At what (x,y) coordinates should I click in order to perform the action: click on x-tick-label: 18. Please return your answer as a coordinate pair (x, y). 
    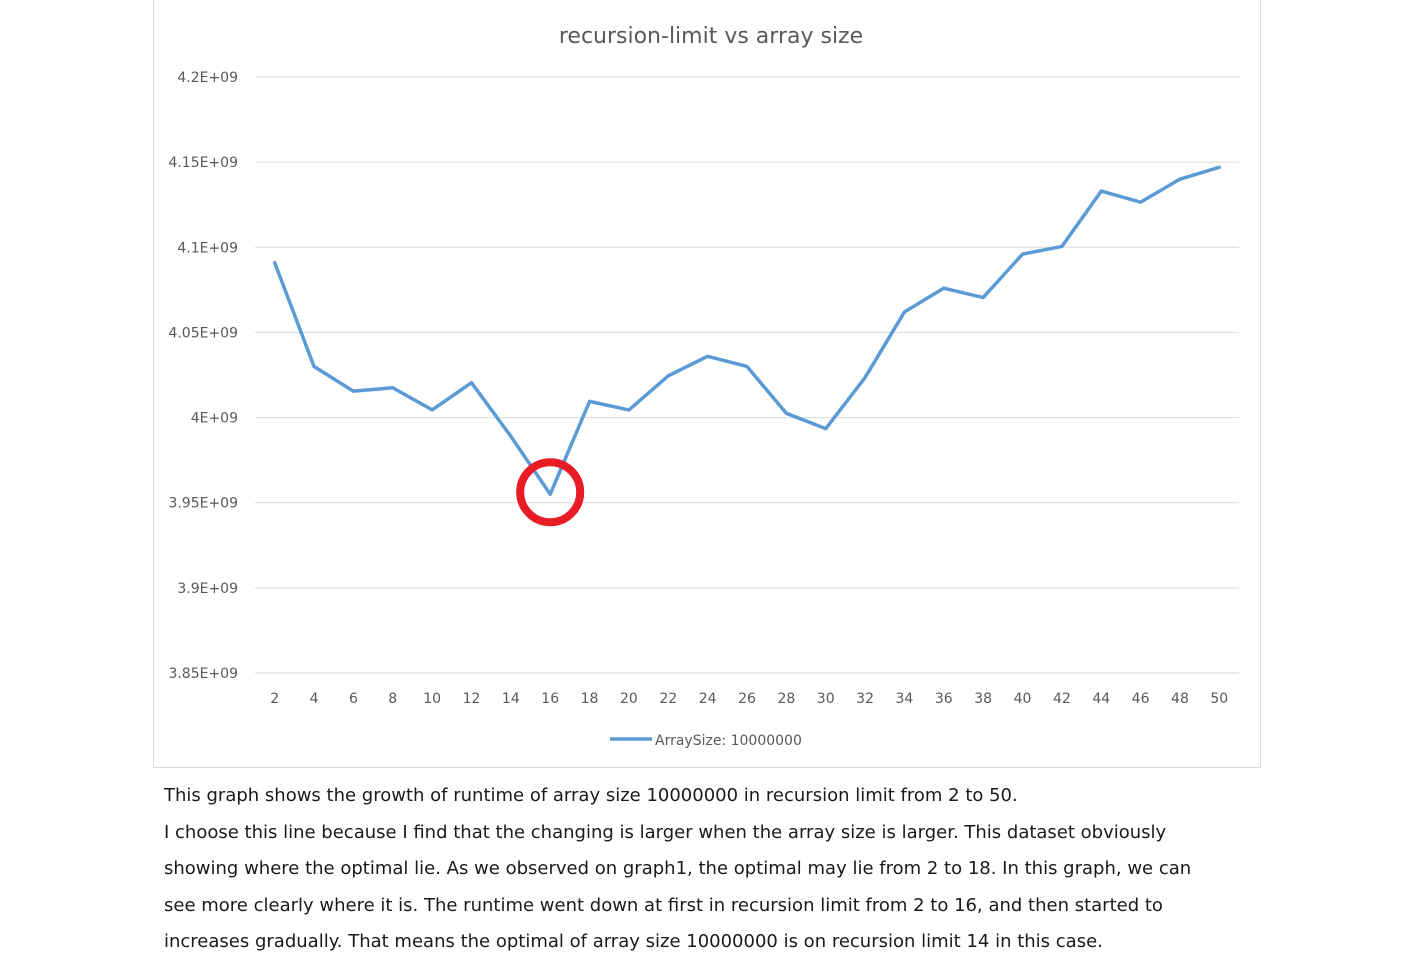
    Looking at the image, I should click on (590, 699).